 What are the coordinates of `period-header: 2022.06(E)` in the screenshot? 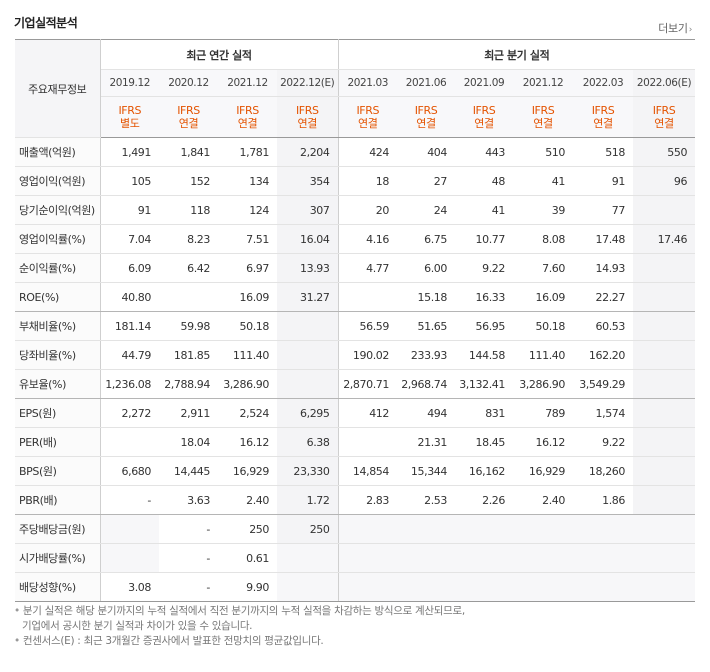 It's located at (664, 83).